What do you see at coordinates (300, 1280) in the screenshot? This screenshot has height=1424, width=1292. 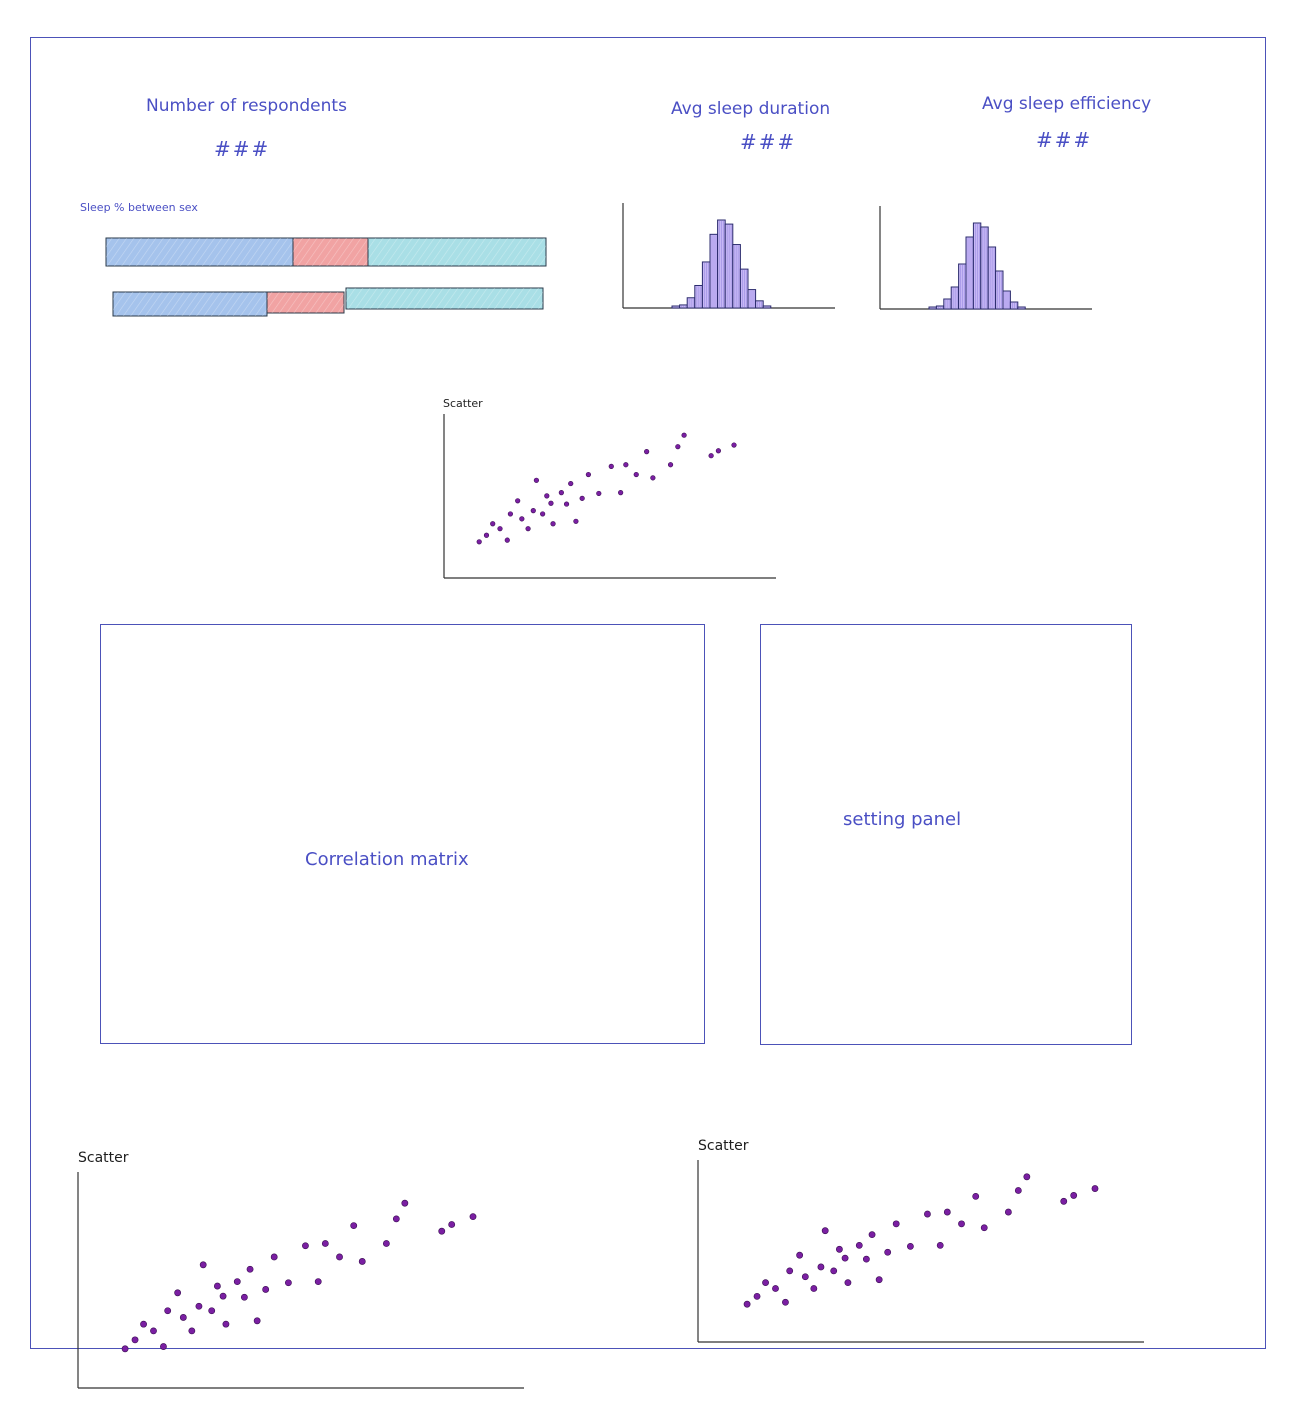 I see `scatter-bottom-left-plot` at bounding box center [300, 1280].